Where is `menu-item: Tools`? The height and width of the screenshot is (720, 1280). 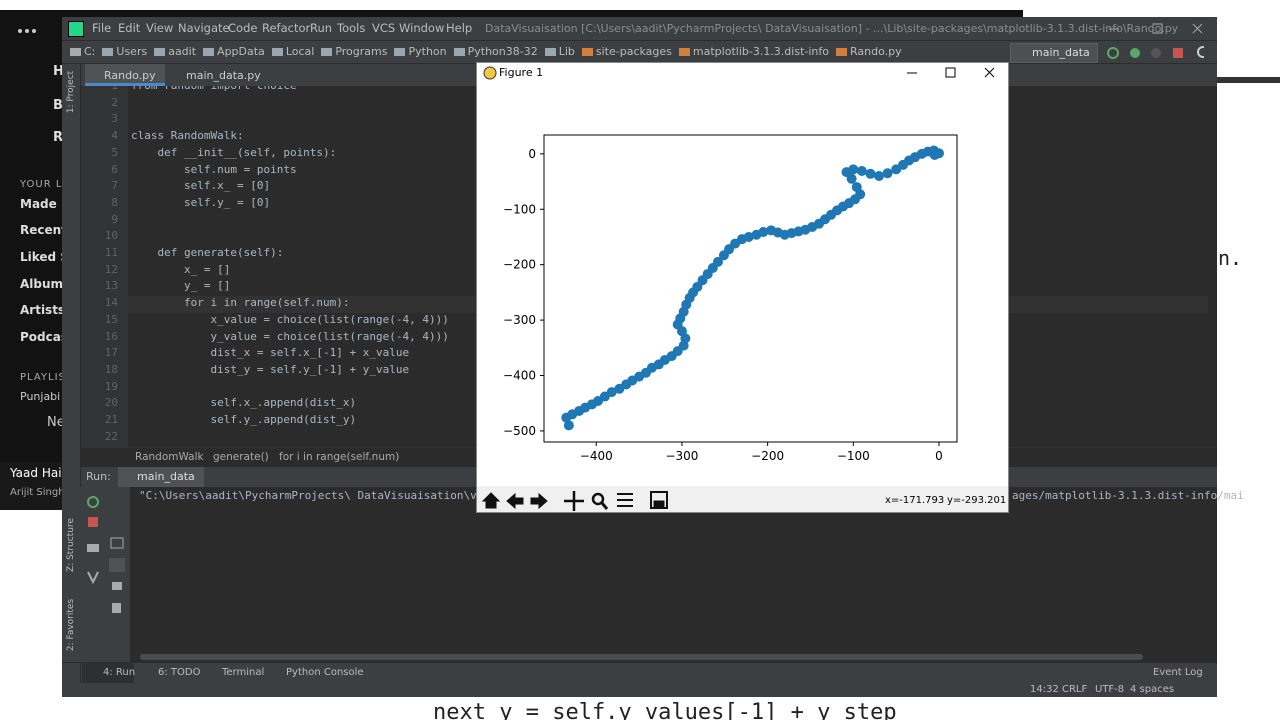 menu-item: Tools is located at coordinates (351, 28).